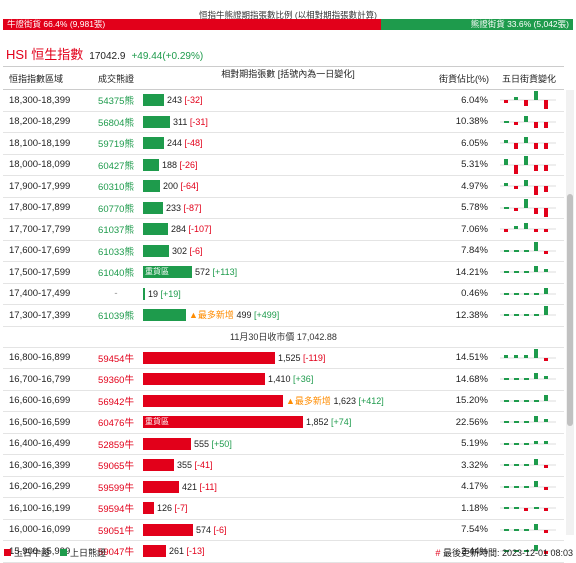 The height and width of the screenshot is (563, 576). I want to click on code-link: 60770熊, so click(116, 209).